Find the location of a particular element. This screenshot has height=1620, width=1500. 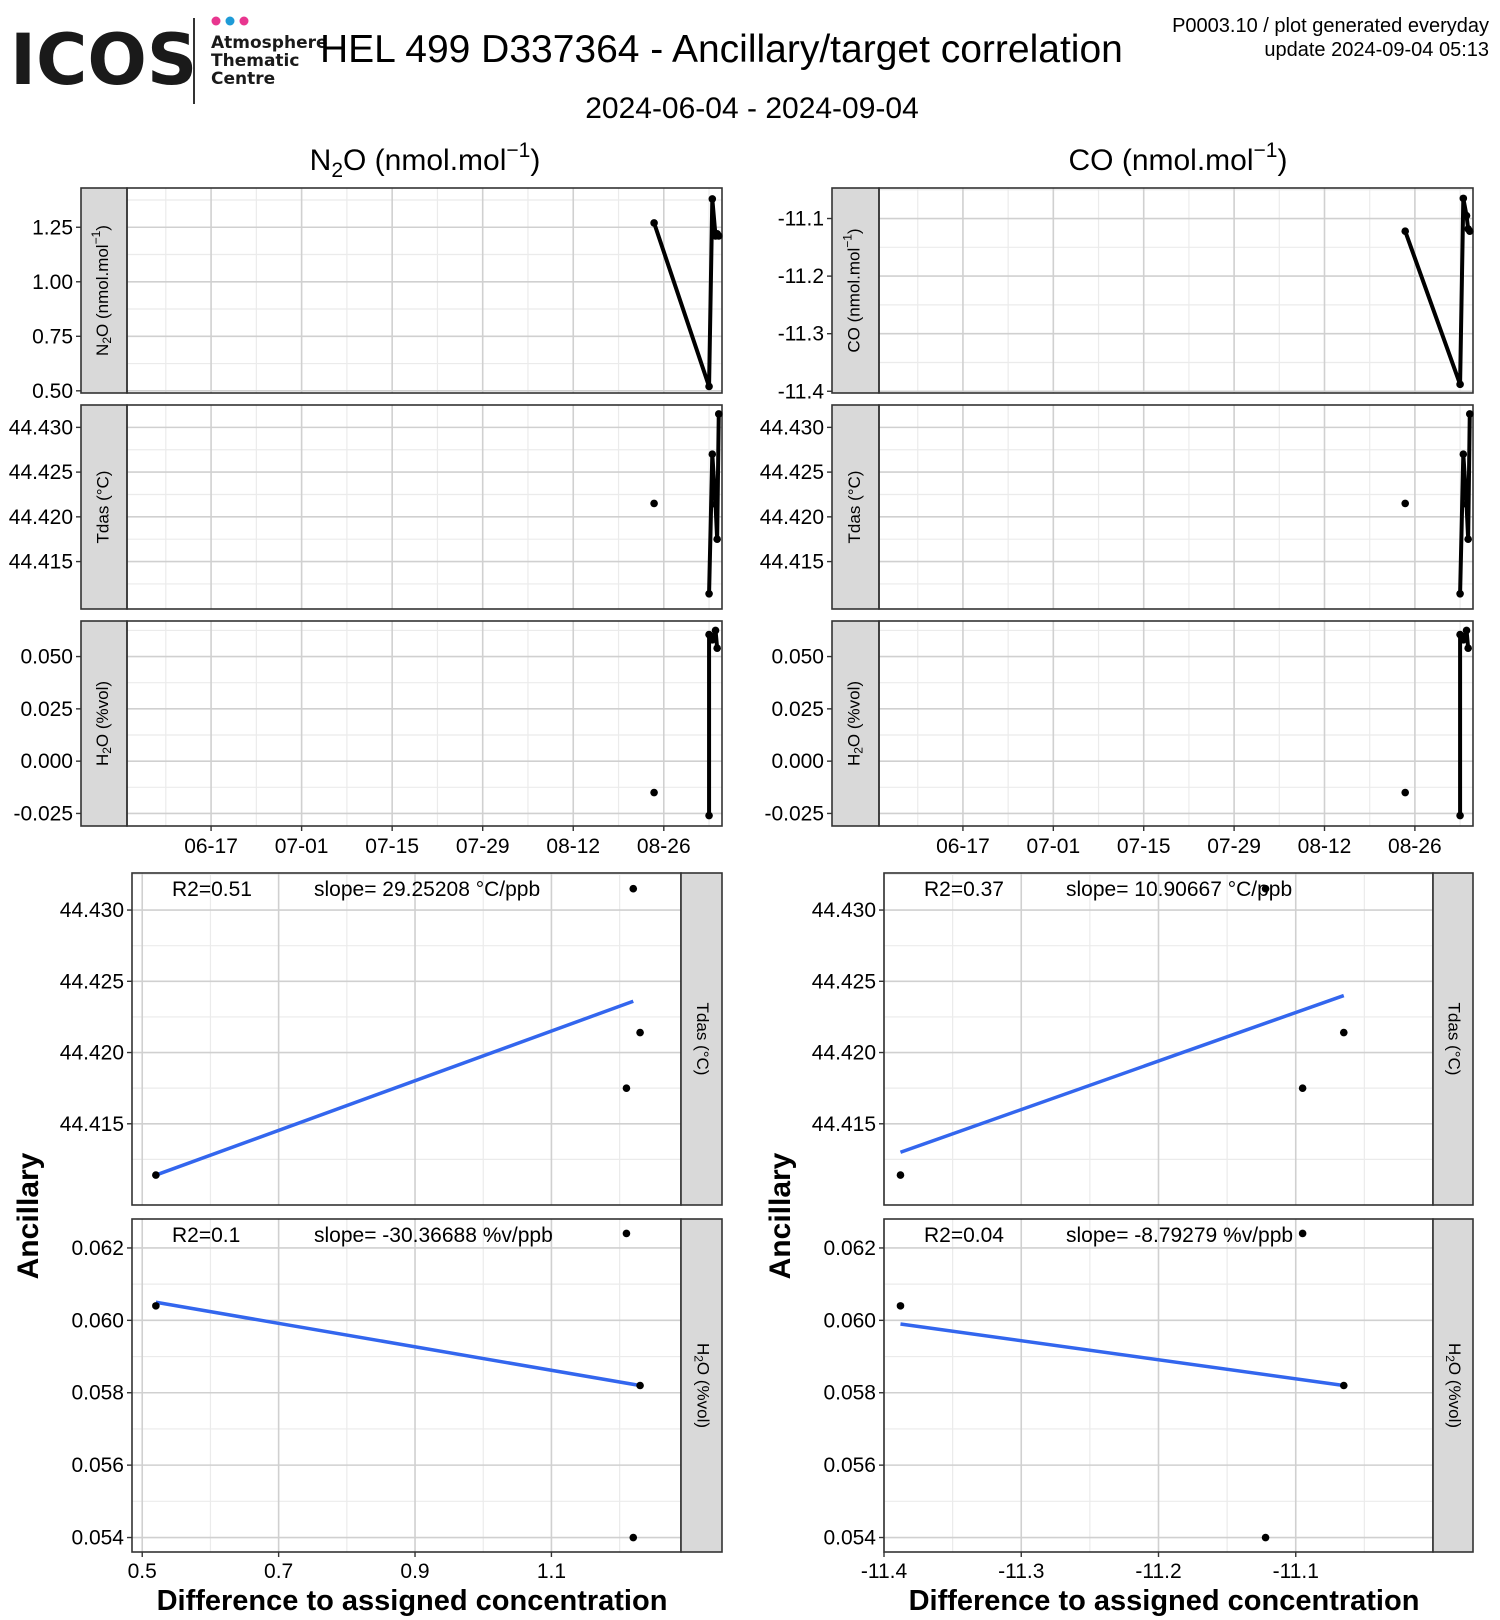

y-tick-label: 0.054 is located at coordinates (849, 1538).